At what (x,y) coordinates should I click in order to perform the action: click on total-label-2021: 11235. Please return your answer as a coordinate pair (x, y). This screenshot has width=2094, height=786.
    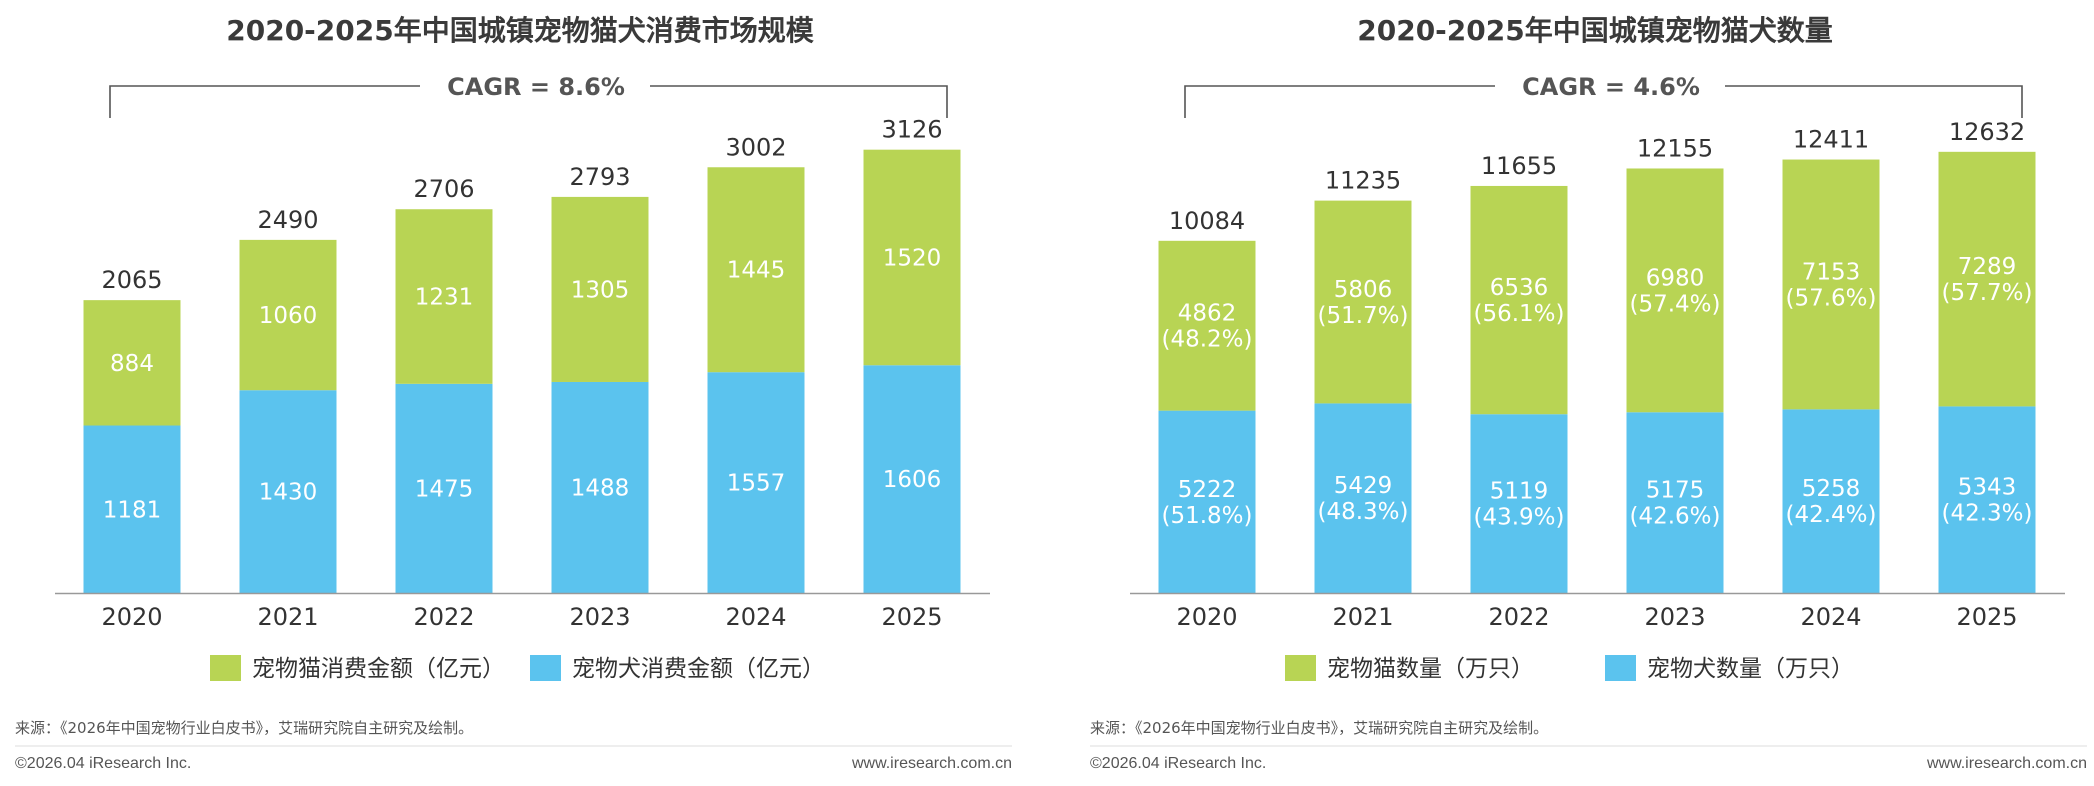
    Looking at the image, I should click on (1363, 181).